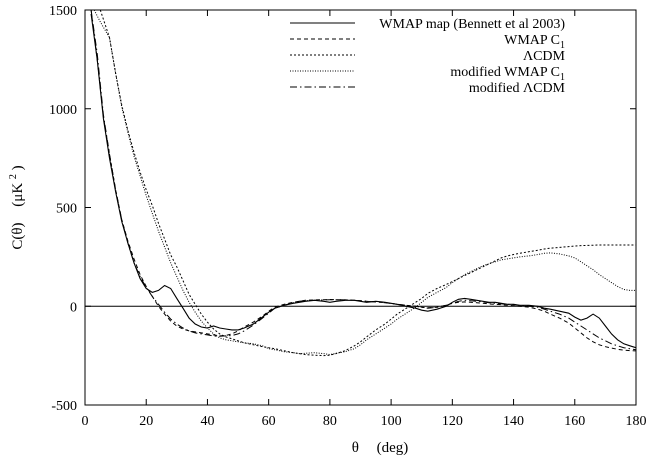 Image resolution: width=647 pixels, height=462 pixels. I want to click on x-axis-label-main: θ, so click(355, 448).